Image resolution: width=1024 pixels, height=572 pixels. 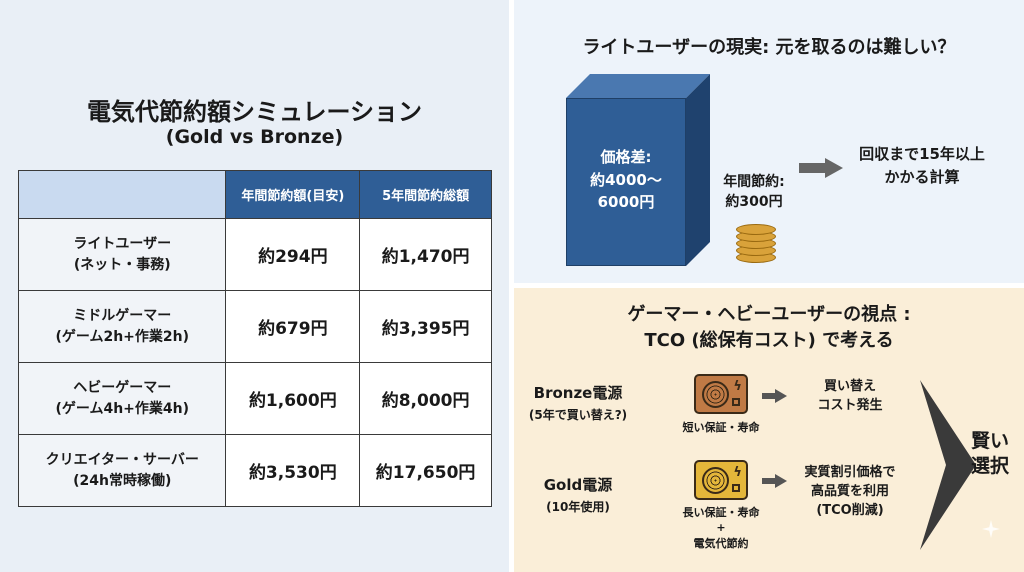 What do you see at coordinates (721, 480) in the screenshot?
I see `psu-gold-icon: ϟ` at bounding box center [721, 480].